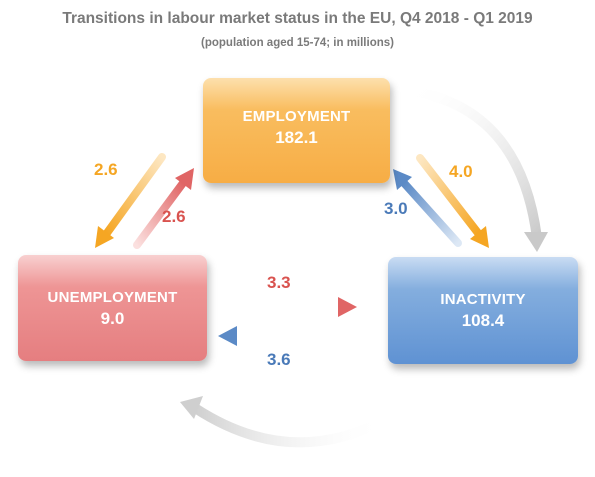  What do you see at coordinates (106, 169) in the screenshot?
I see `flow-employment-to-unemployment: 2.6` at bounding box center [106, 169].